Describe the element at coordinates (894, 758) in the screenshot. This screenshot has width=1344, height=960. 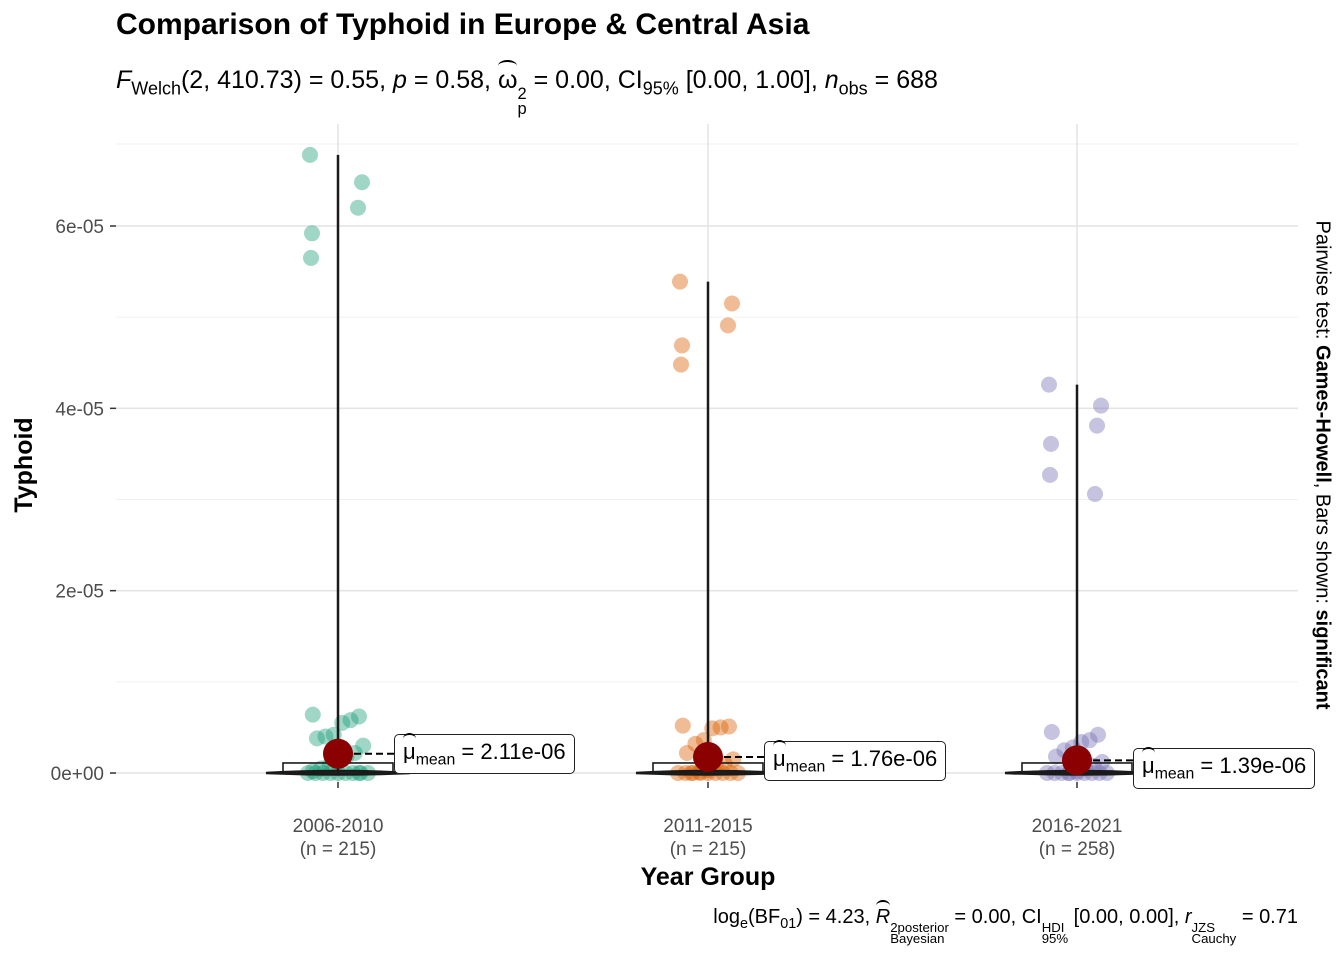
I see `mean-value: 1.76e-06` at that location.